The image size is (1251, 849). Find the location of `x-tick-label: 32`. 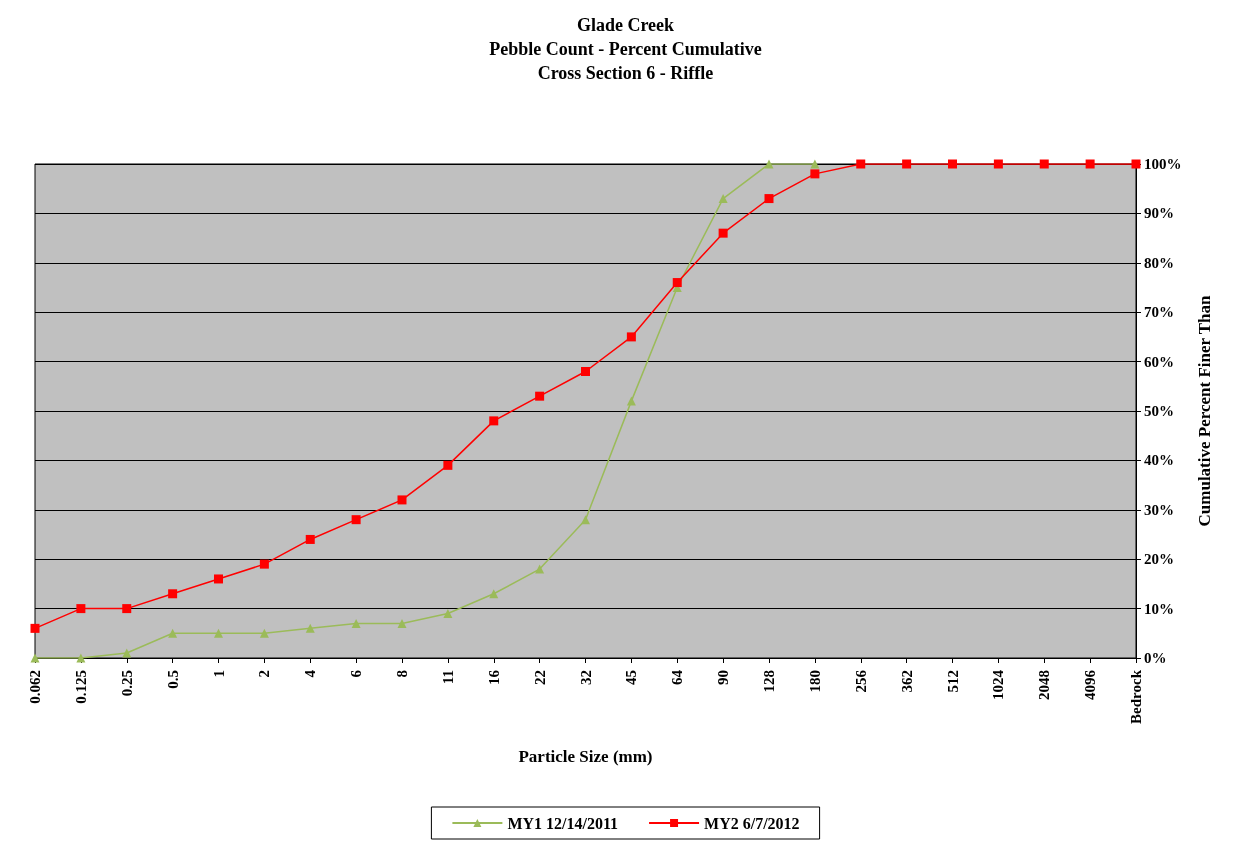

x-tick-label: 32 is located at coordinates (585, 677).